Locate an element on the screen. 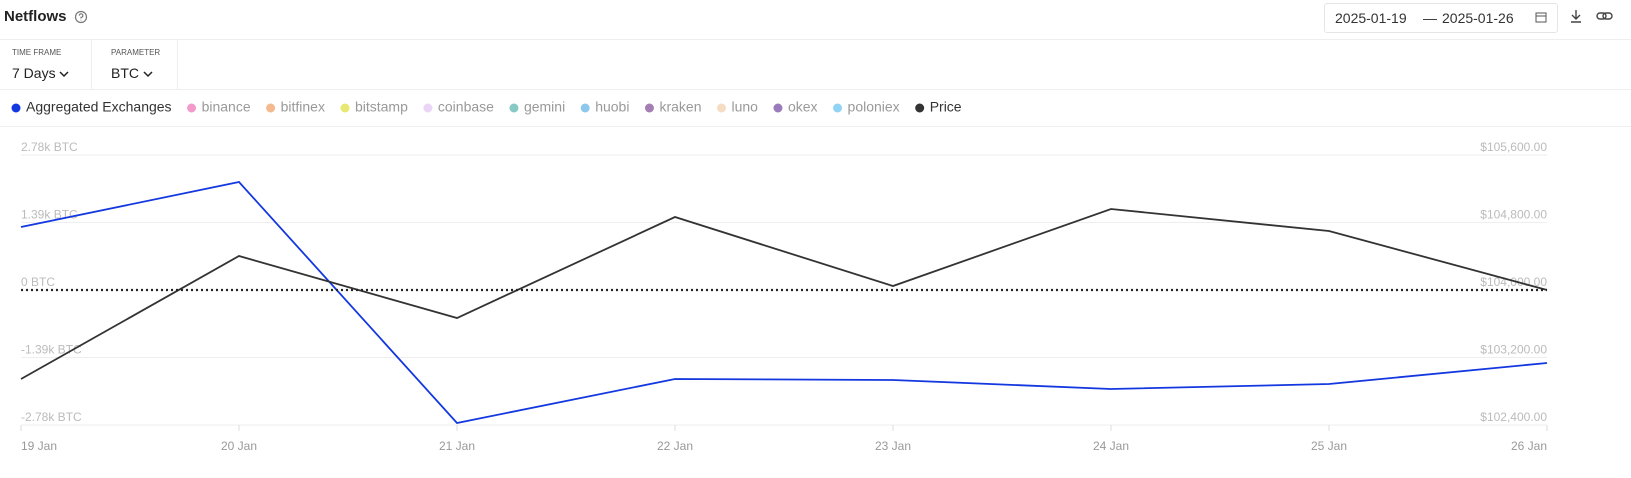 Image resolution: width=1631 pixels, height=478 pixels. legend-item: huobi is located at coordinates (612, 107).